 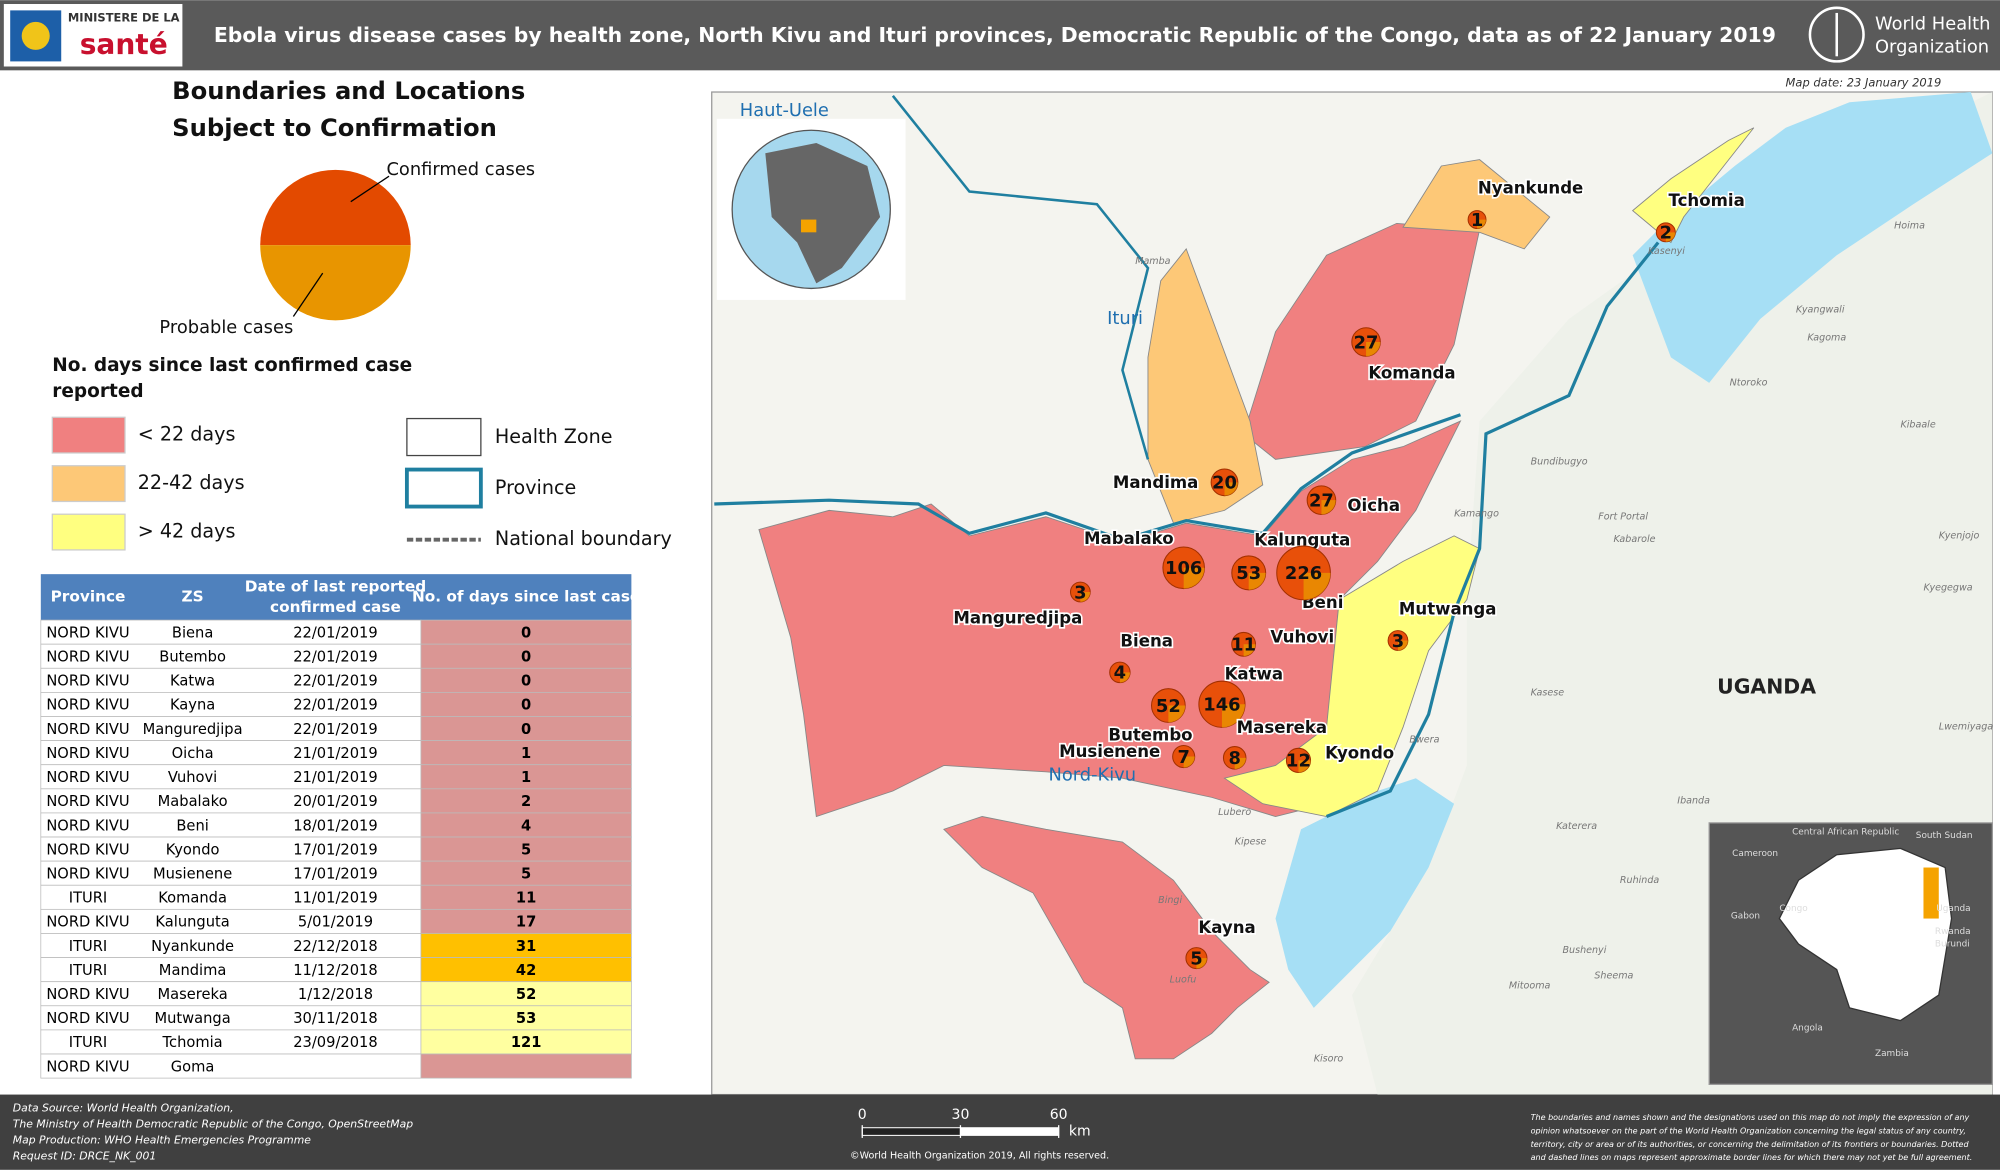 I want to click on table-cell: Vuhovi, so click(x=192, y=777).